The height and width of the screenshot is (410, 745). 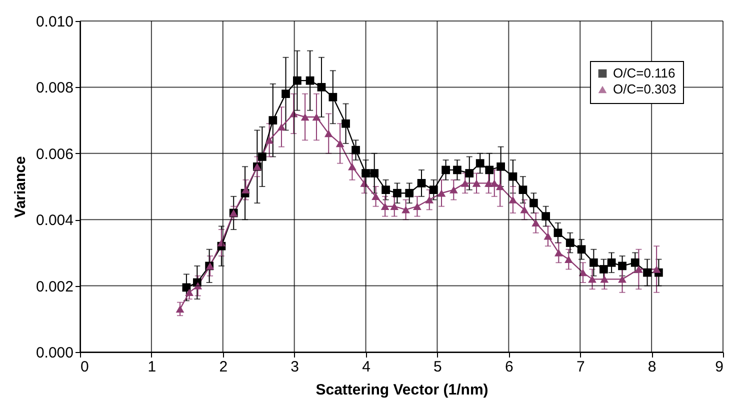 What do you see at coordinates (84, 367) in the screenshot?
I see `x-tick-label: 0` at bounding box center [84, 367].